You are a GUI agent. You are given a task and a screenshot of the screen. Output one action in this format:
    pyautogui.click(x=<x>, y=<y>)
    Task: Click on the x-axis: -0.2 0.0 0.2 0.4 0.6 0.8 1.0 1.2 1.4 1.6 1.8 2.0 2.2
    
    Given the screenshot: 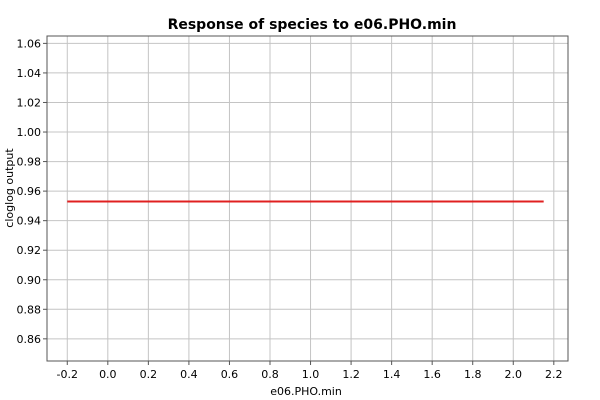 What is the action you would take?
    pyautogui.click(x=310, y=371)
    